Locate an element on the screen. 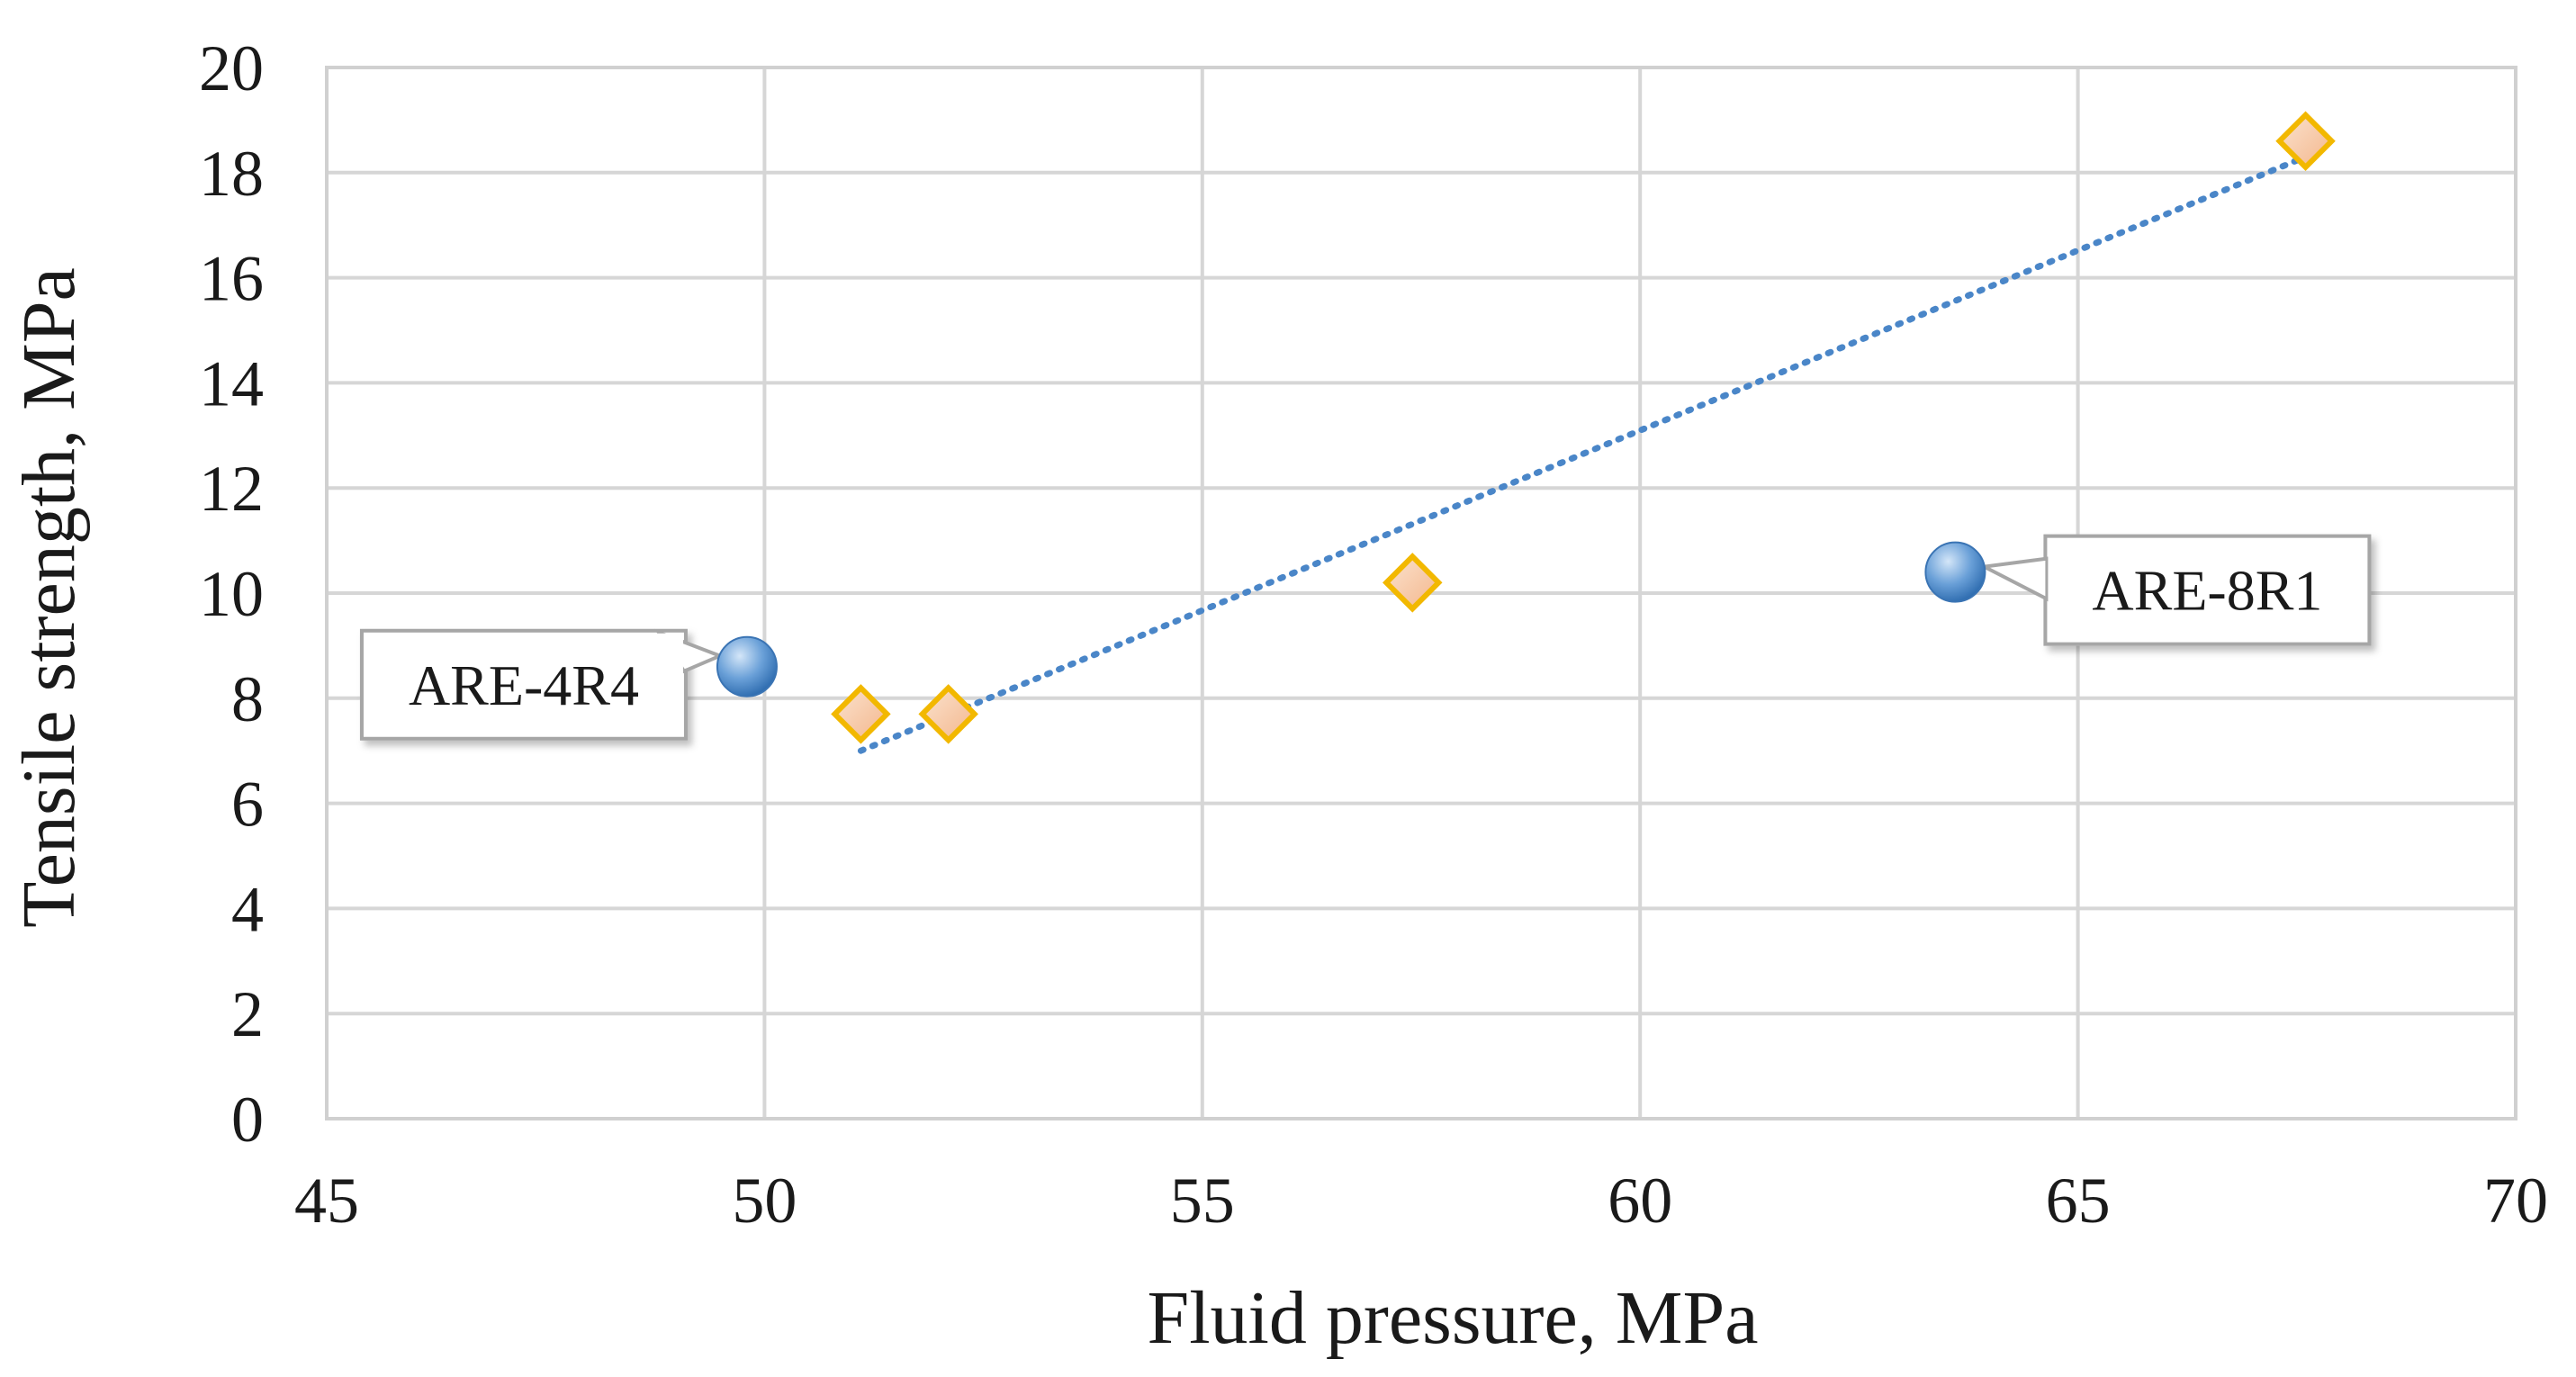 The width and height of the screenshot is (2576, 1377). x-tick-label: 55 is located at coordinates (1202, 1201).